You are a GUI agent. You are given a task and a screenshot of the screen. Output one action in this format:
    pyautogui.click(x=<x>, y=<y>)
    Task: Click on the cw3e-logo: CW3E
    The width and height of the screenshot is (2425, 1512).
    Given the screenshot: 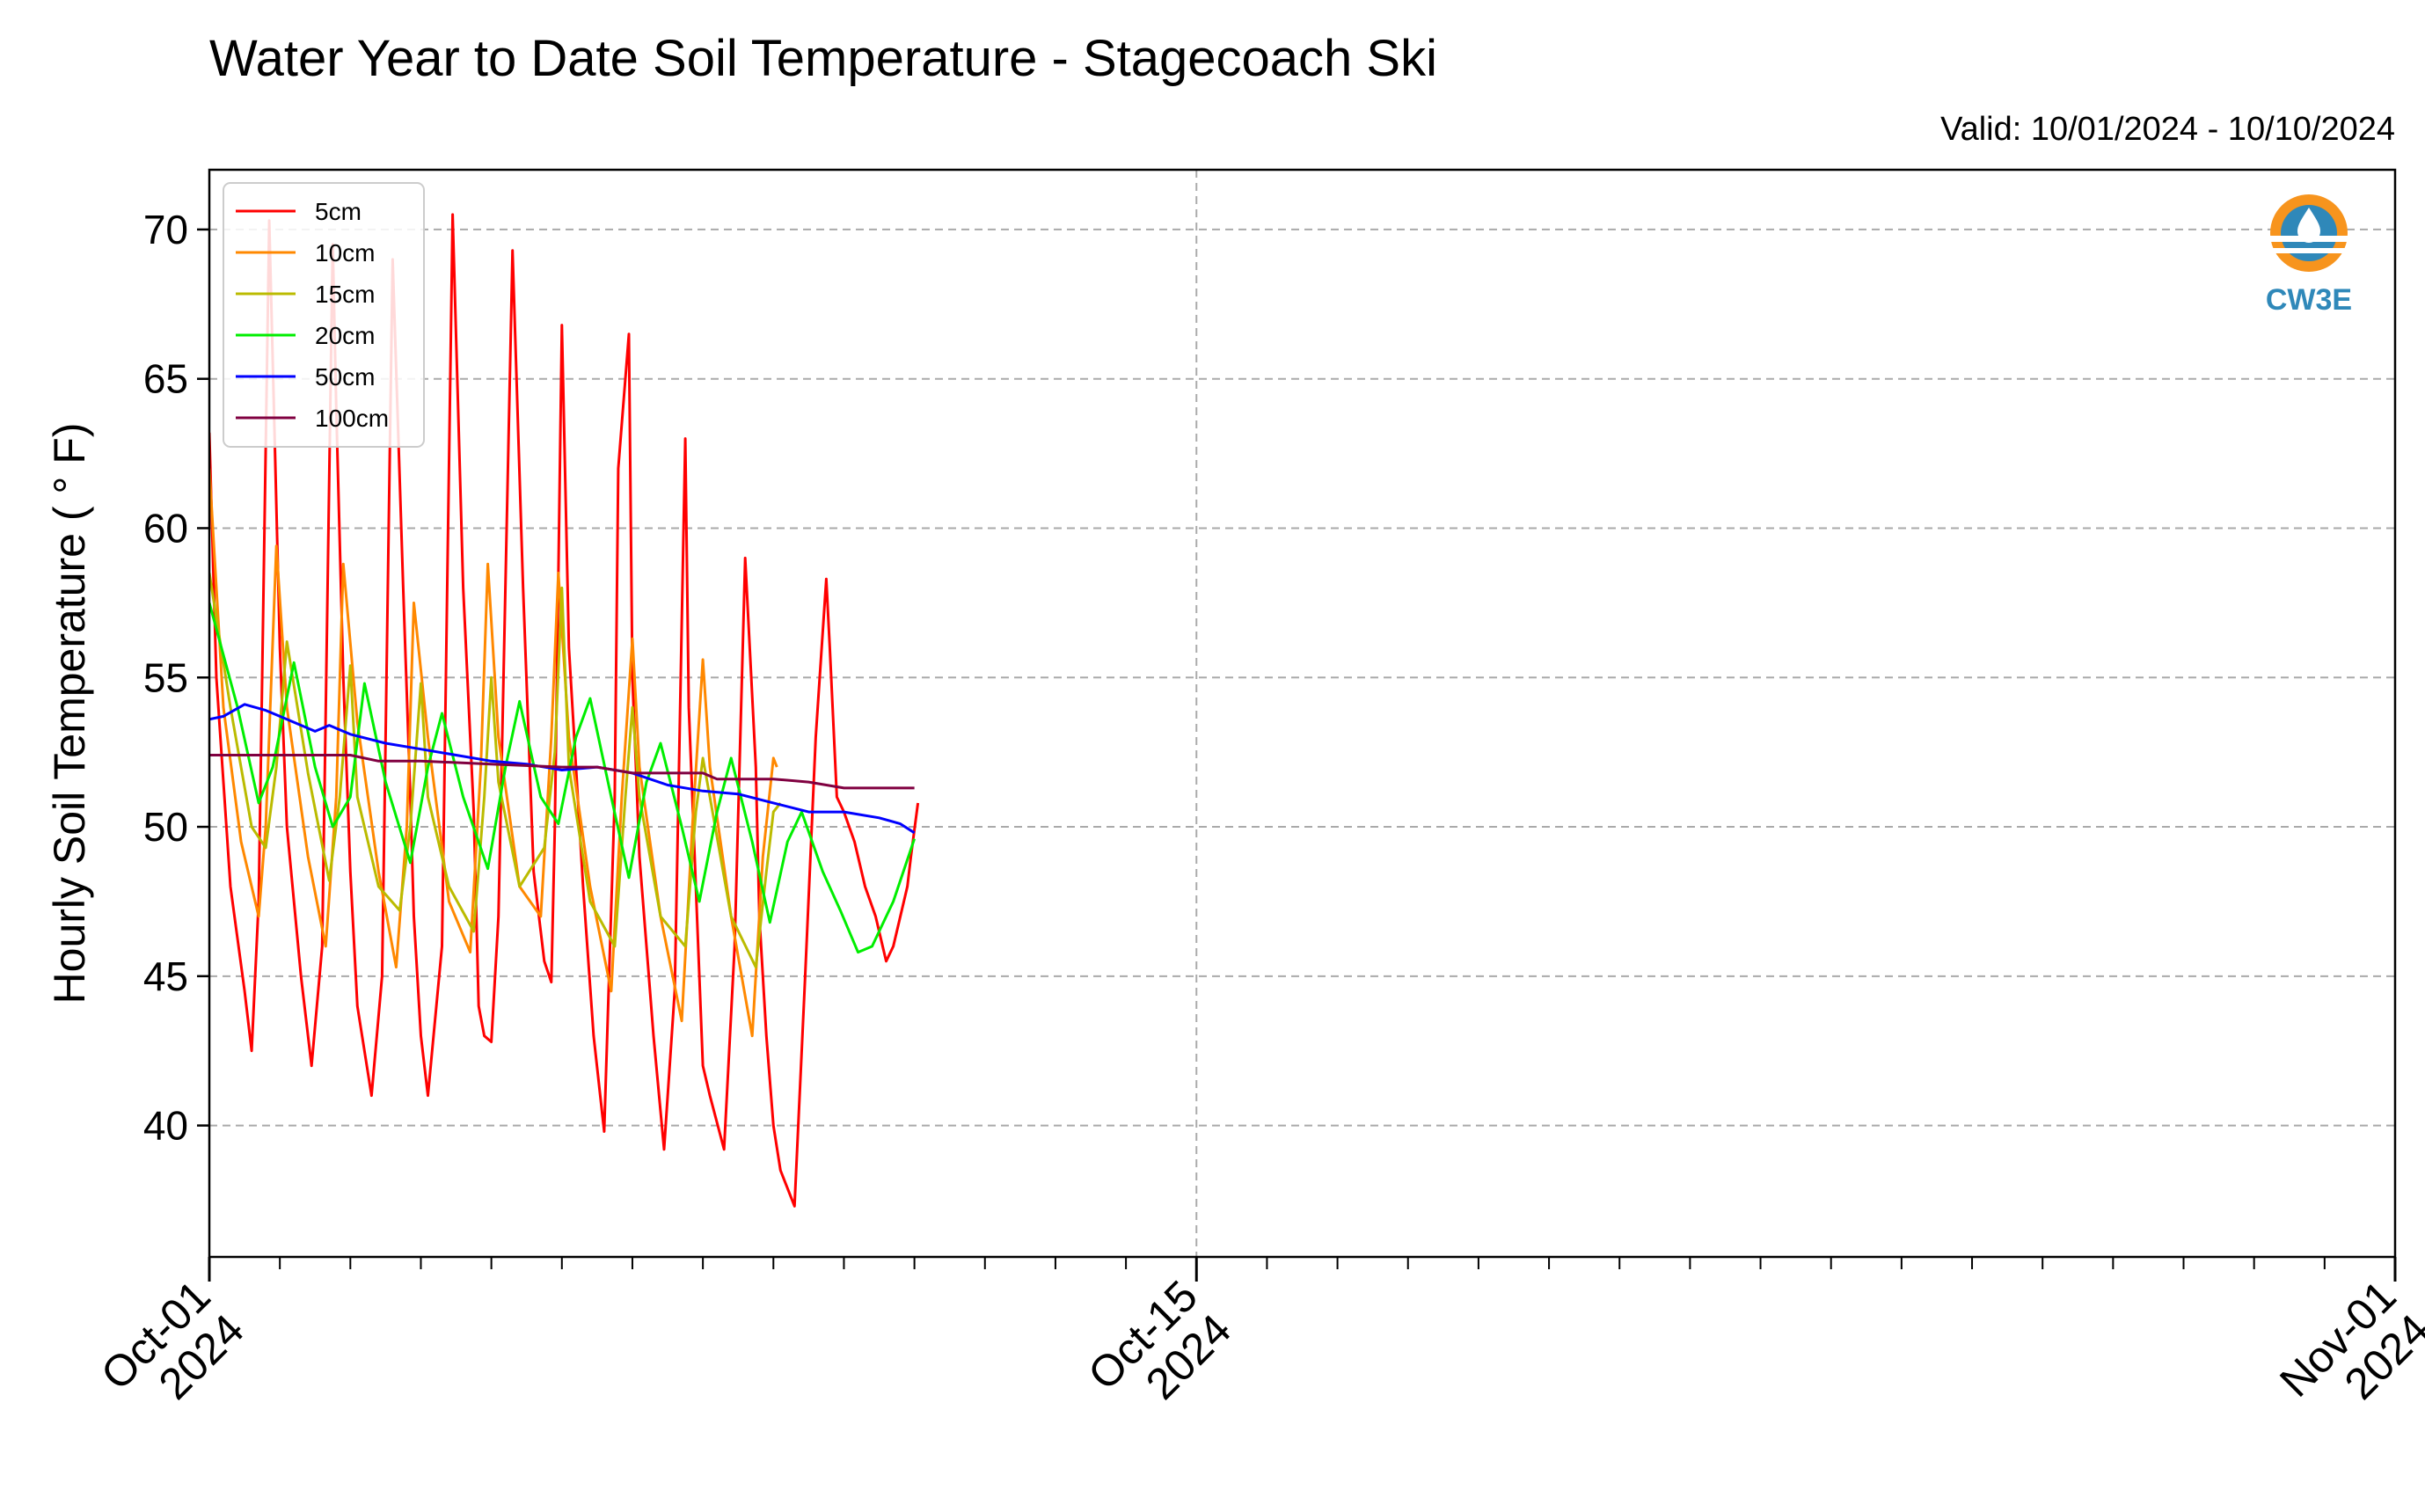 What is the action you would take?
    pyautogui.click(x=2309, y=255)
    